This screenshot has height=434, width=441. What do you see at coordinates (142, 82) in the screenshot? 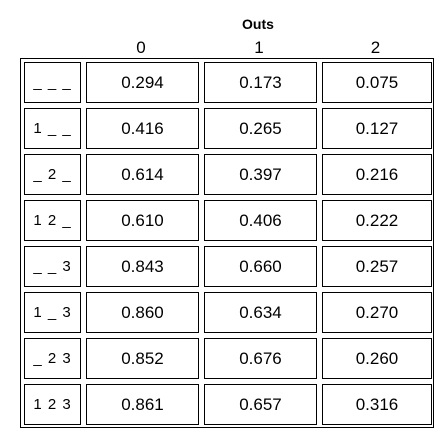
I see `table-cell: 0.294` at bounding box center [142, 82].